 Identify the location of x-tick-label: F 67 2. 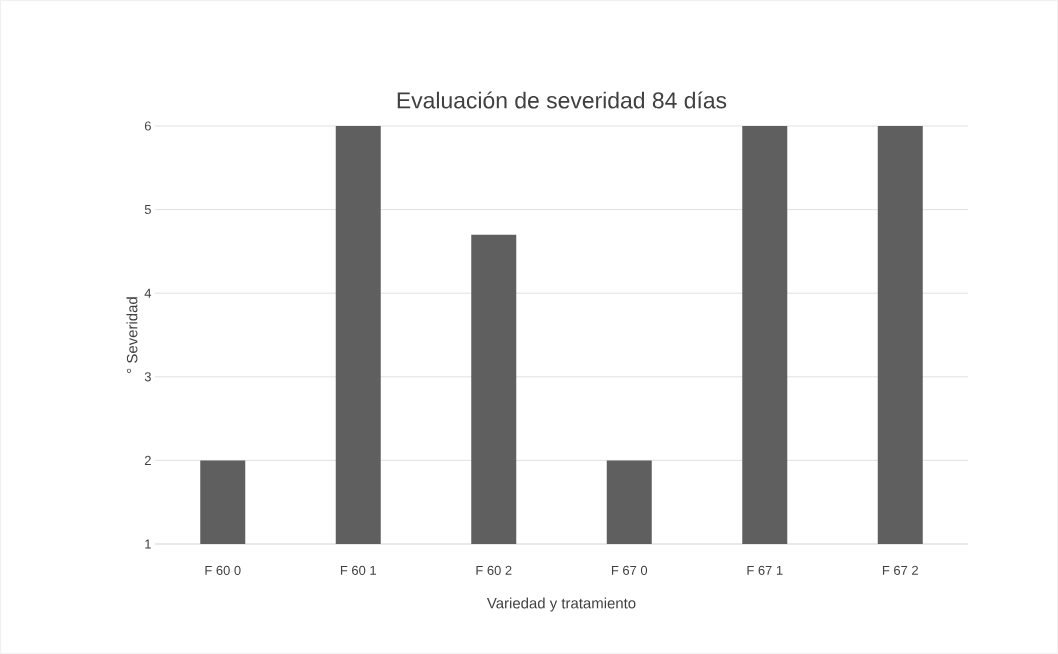
(900, 570).